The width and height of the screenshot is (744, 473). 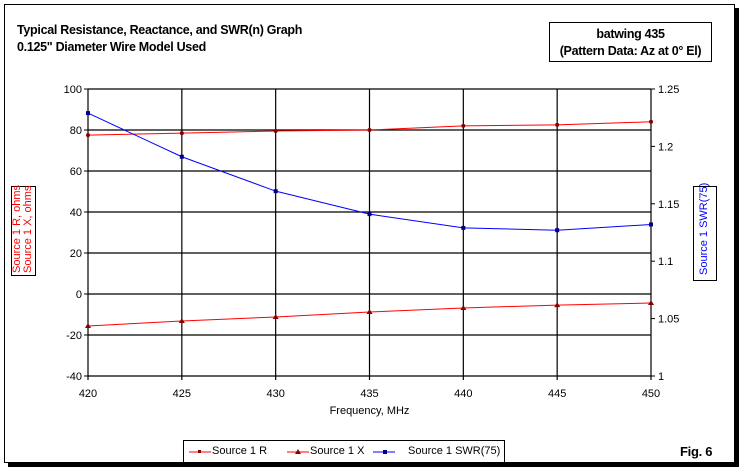 What do you see at coordinates (704, 228) in the screenshot?
I see `right-axis-label-text: Source 1 SWR(75)` at bounding box center [704, 228].